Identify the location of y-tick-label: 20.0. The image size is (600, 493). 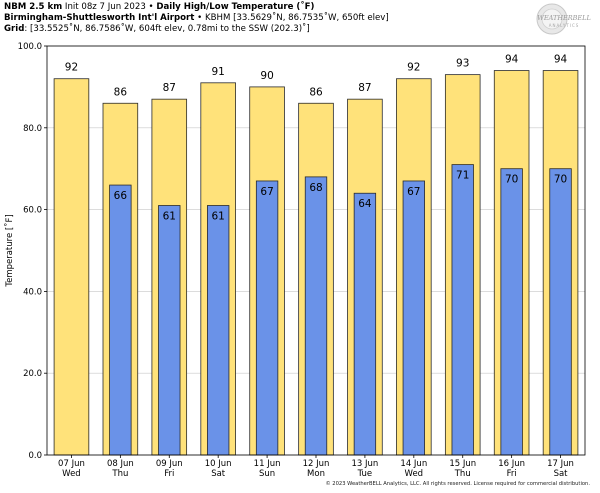
(32, 374).